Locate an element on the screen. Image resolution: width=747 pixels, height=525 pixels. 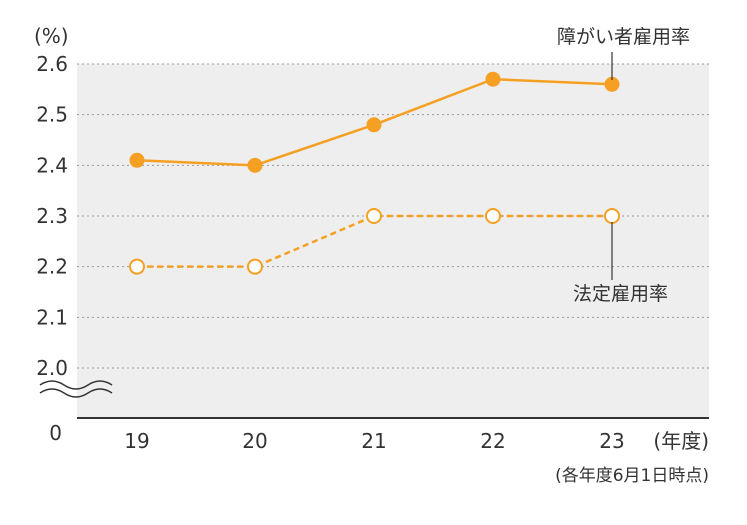
y-tick-label: 2.0 is located at coordinates (52, 368).